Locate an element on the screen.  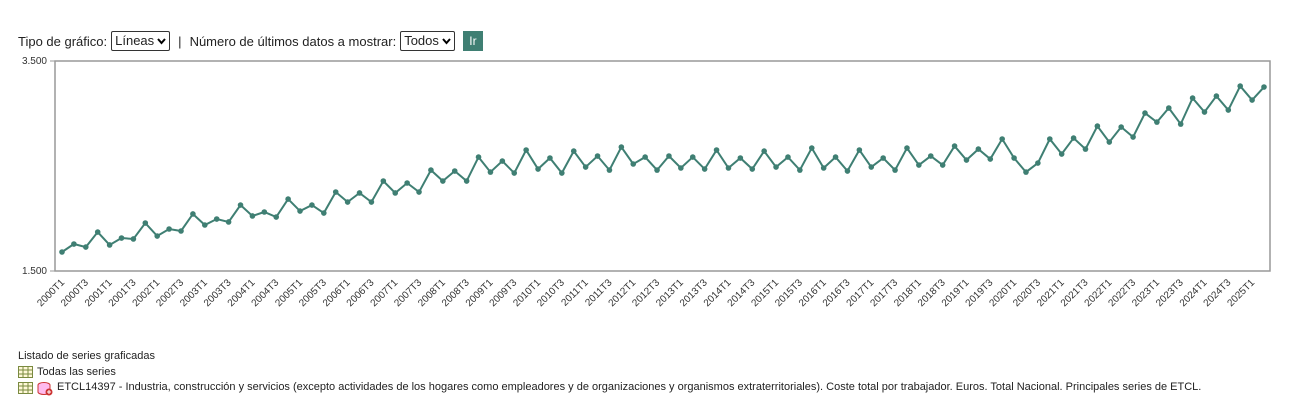
label: Tipo de gráfico: is located at coordinates (63, 41).